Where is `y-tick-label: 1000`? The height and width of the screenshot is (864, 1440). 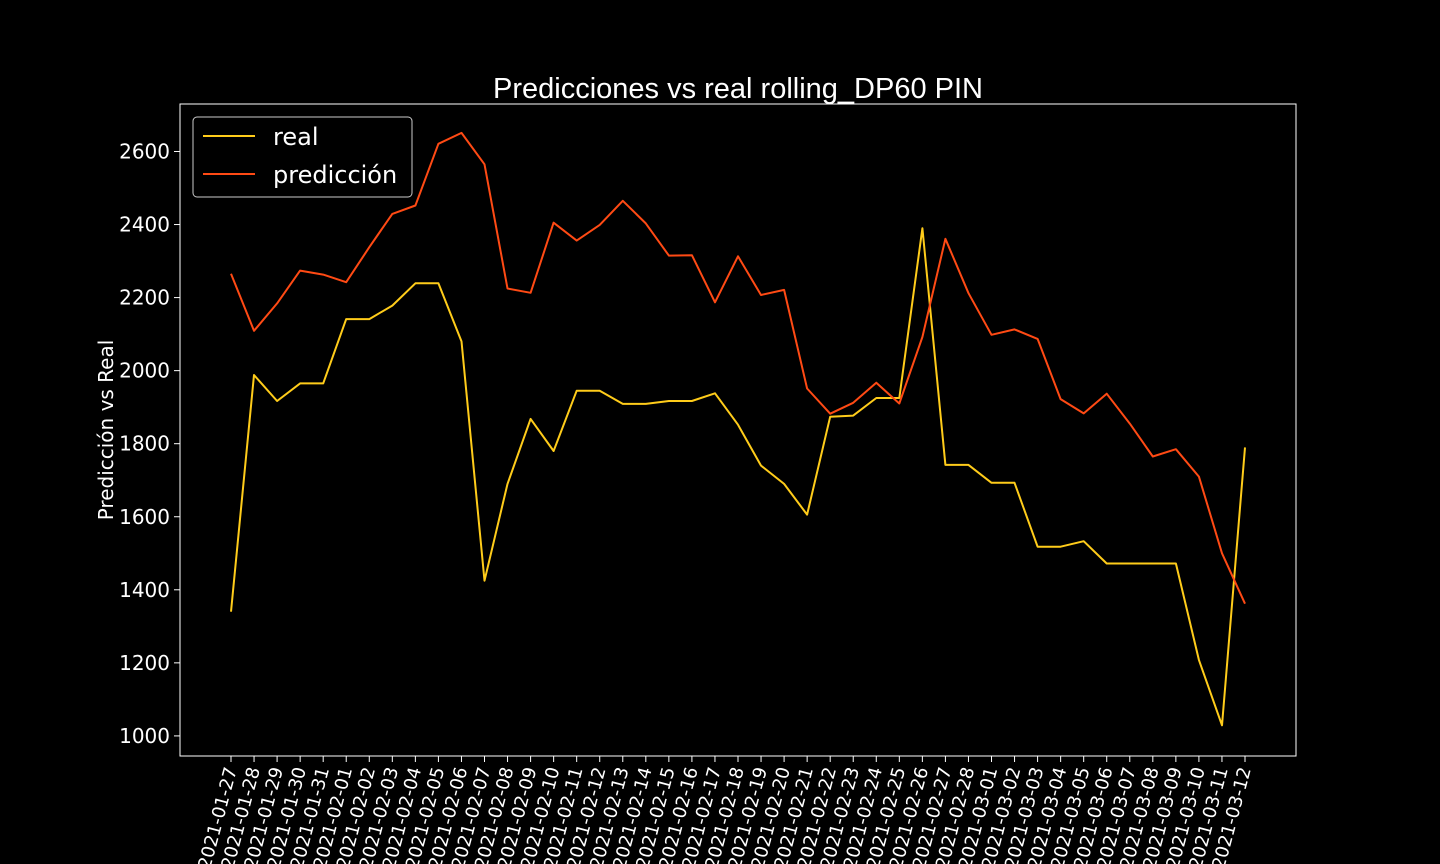 y-tick-label: 1000 is located at coordinates (144, 736).